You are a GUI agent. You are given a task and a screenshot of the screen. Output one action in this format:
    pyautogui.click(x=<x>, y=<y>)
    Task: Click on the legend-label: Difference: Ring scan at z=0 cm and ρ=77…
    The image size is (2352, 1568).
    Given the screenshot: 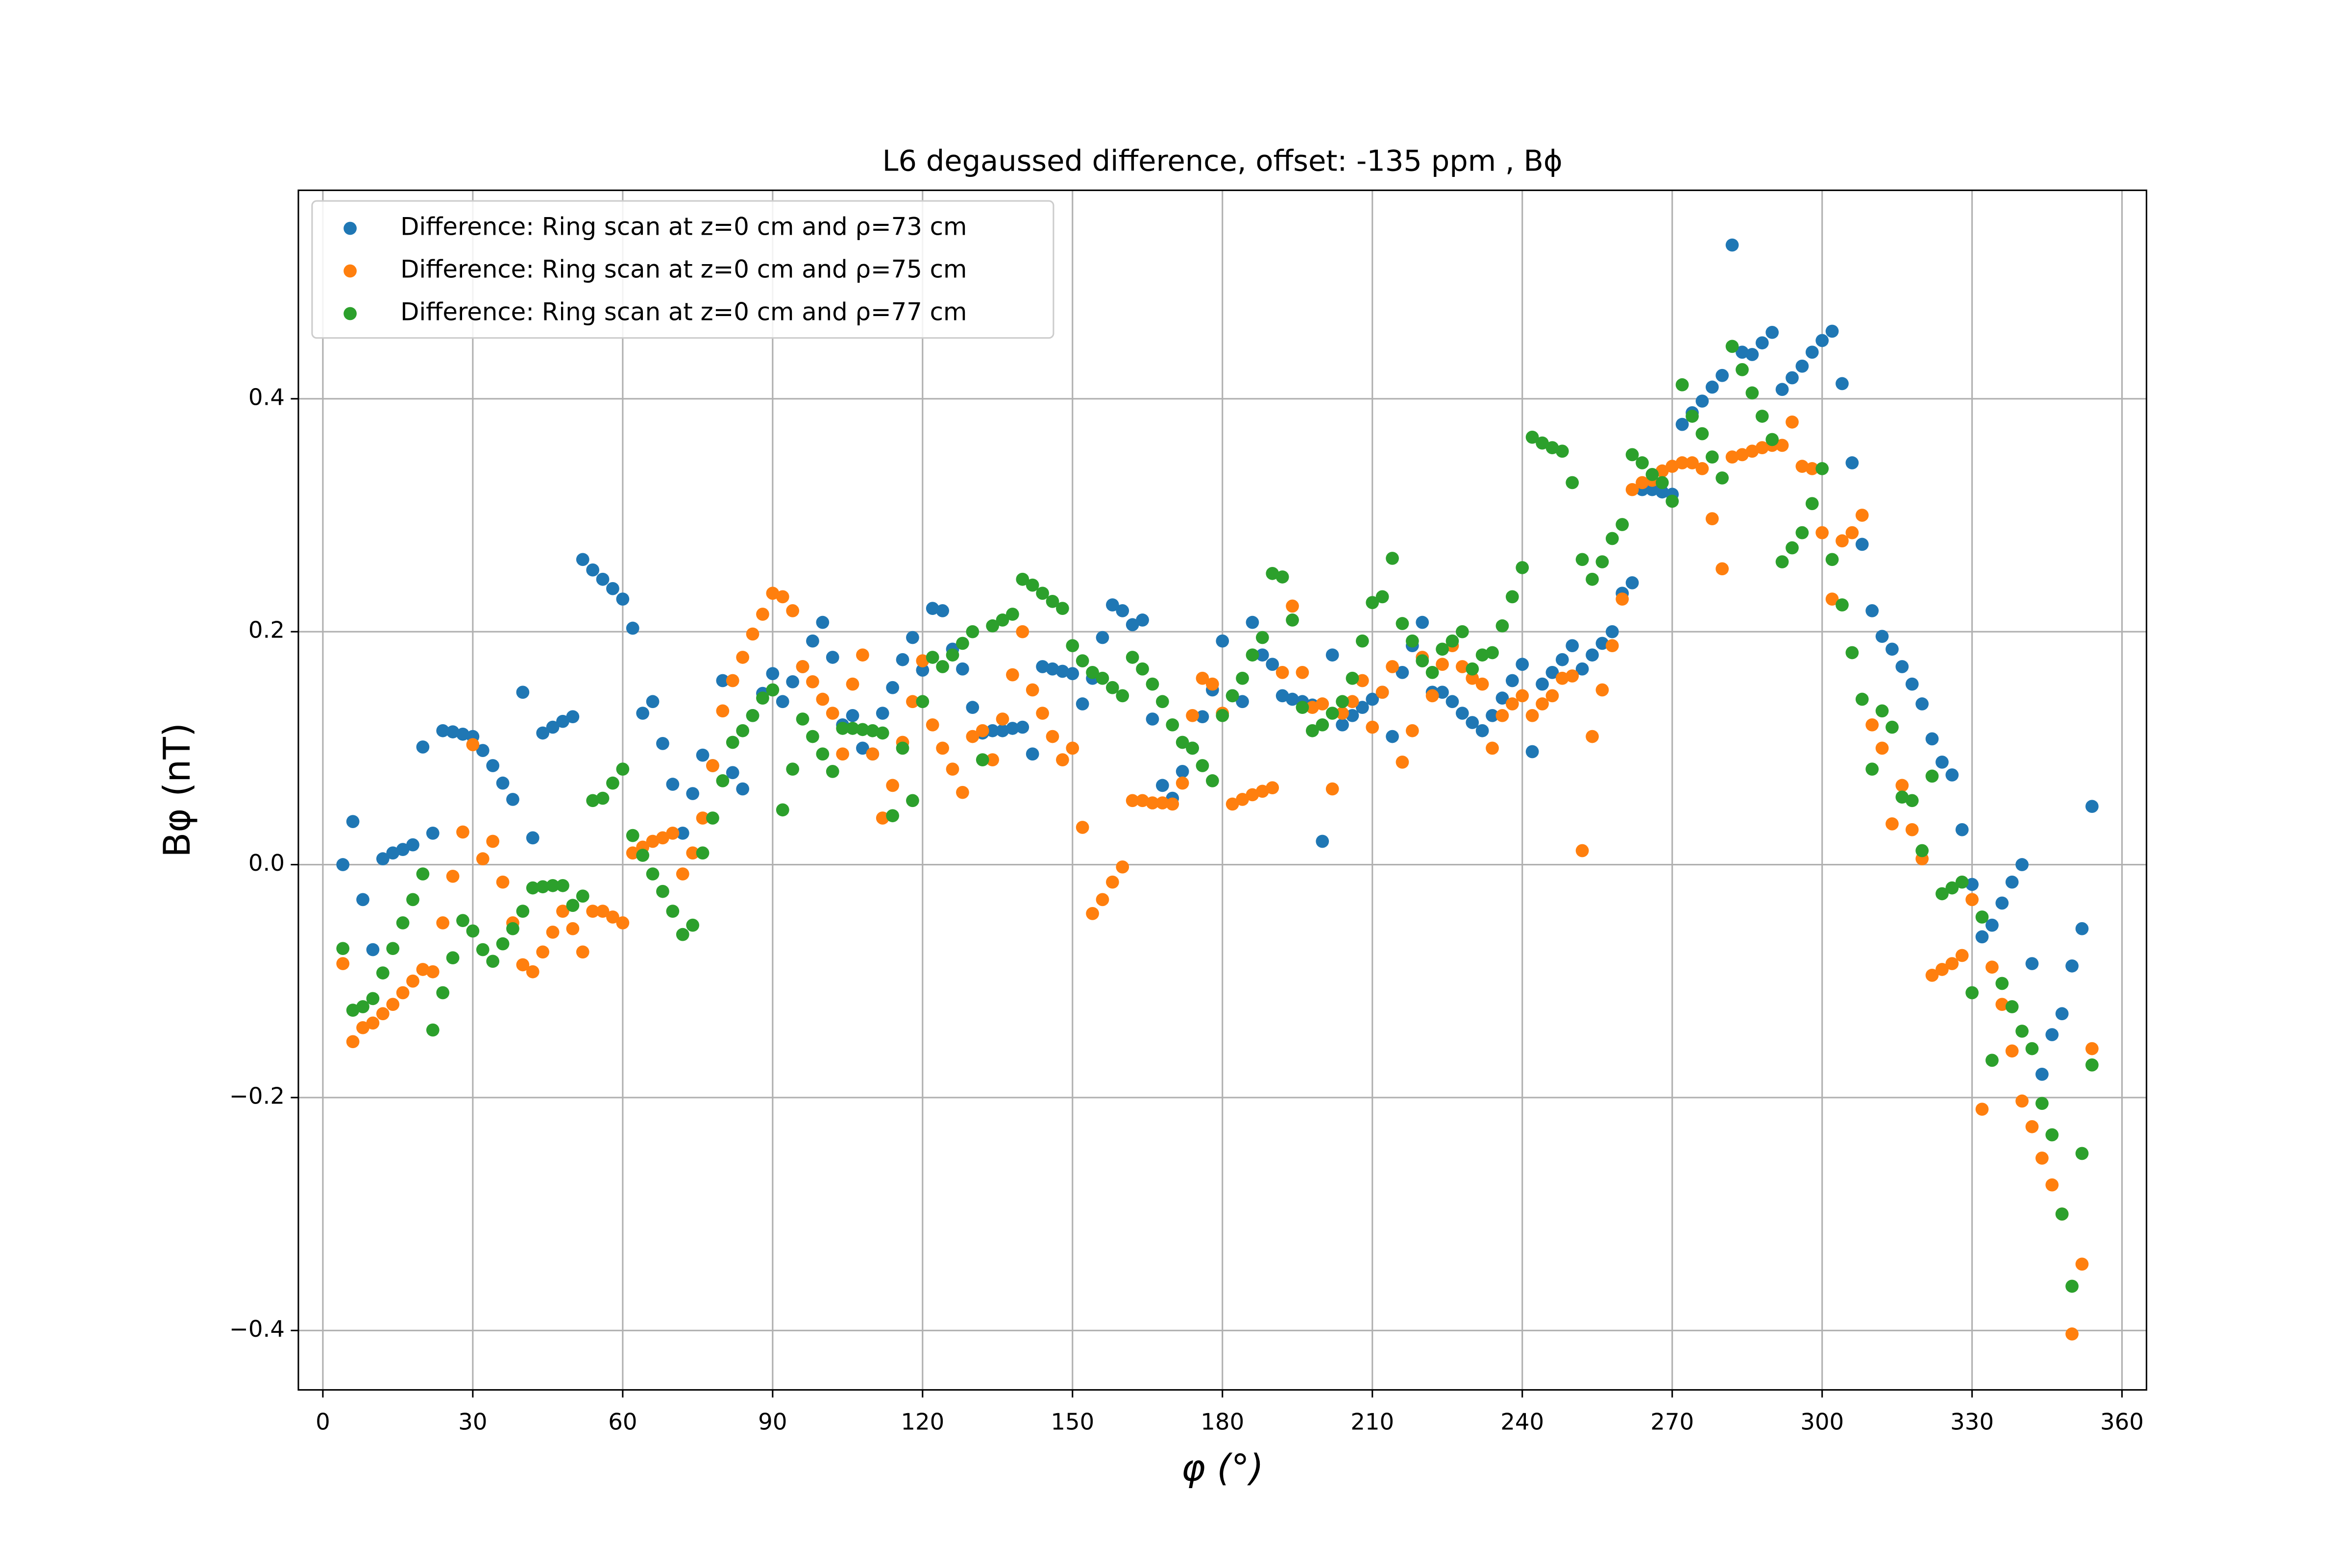 What is the action you would take?
    pyautogui.click(x=683, y=312)
    